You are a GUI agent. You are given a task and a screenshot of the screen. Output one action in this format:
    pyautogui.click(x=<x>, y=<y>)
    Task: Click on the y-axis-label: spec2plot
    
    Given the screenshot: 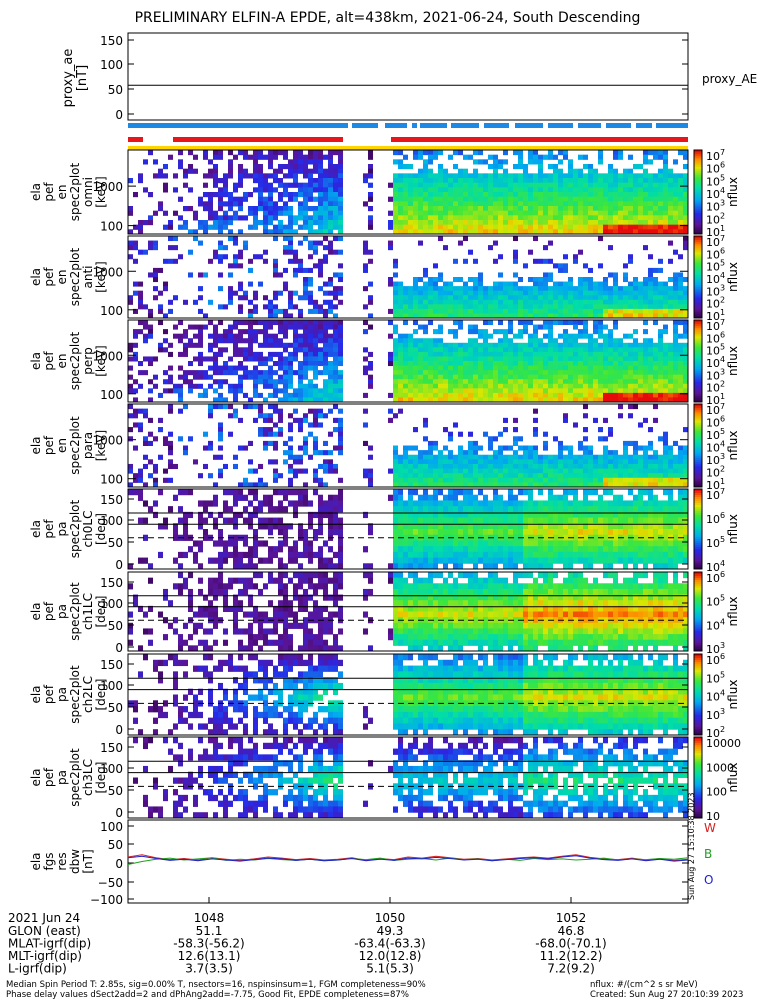 What is the action you would take?
    pyautogui.click(x=75, y=777)
    